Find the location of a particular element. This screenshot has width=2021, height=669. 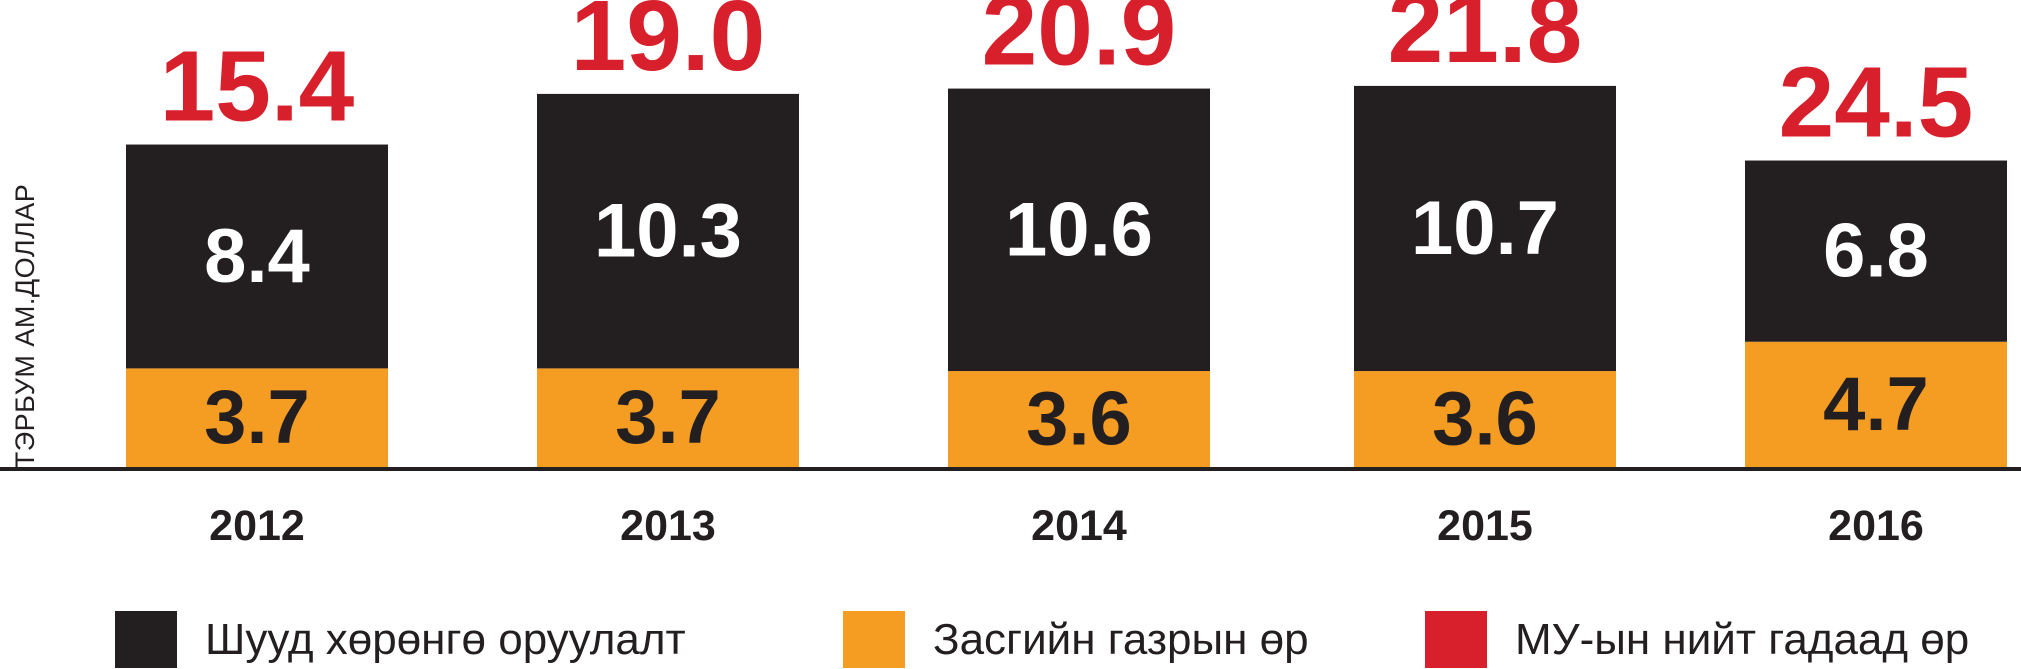

value-label-fdi-2013: 10.3 is located at coordinates (668, 231).